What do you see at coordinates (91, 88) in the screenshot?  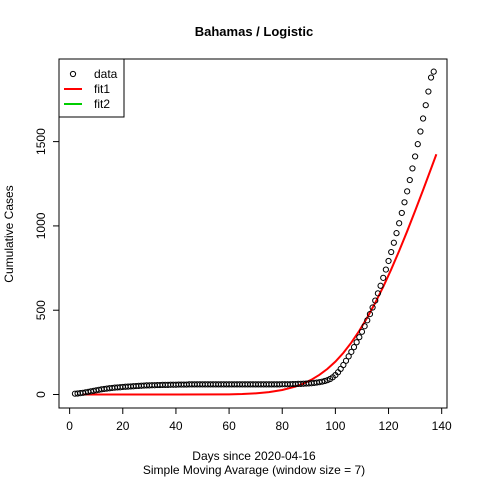 I see `legend: data fit1 fit2` at bounding box center [91, 88].